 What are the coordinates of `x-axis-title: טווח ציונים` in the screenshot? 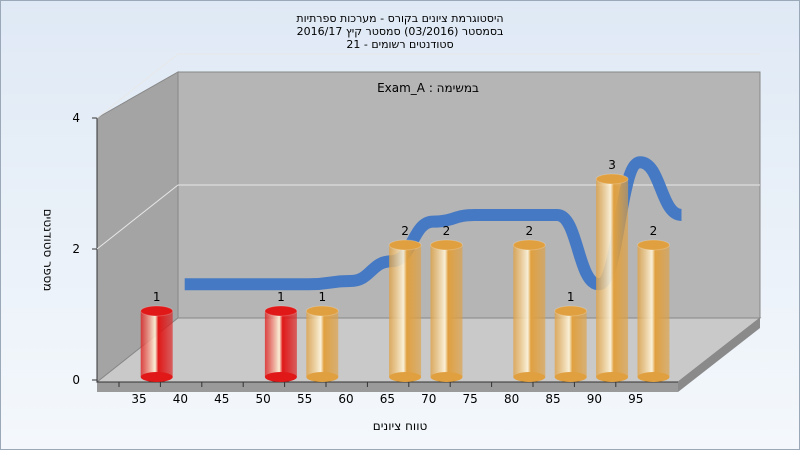 It's located at (400, 426).